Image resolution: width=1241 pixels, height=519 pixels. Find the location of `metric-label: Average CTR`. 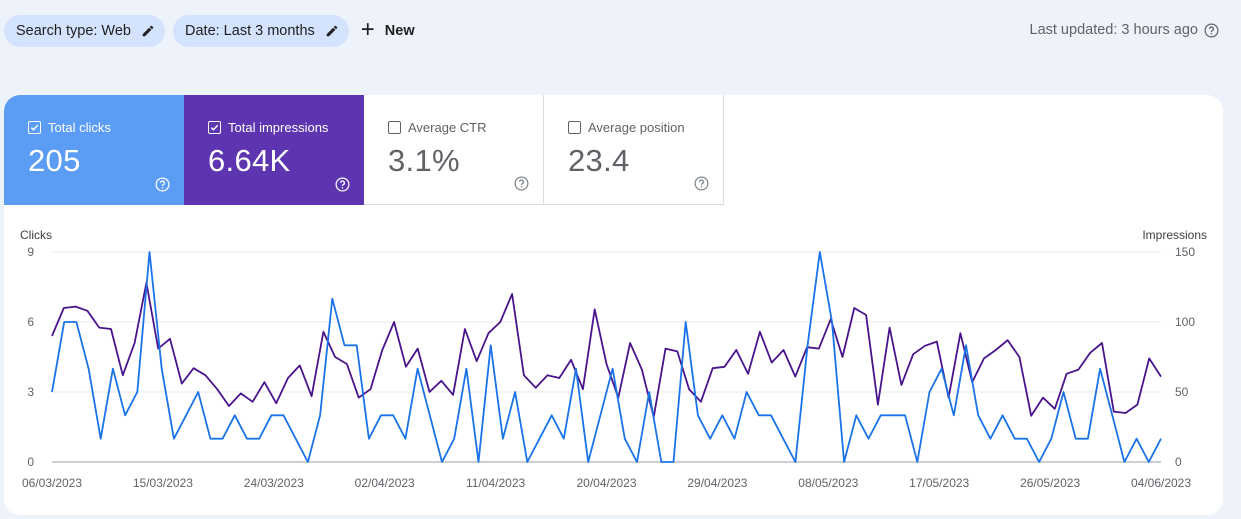

metric-label: Average CTR is located at coordinates (447, 127).